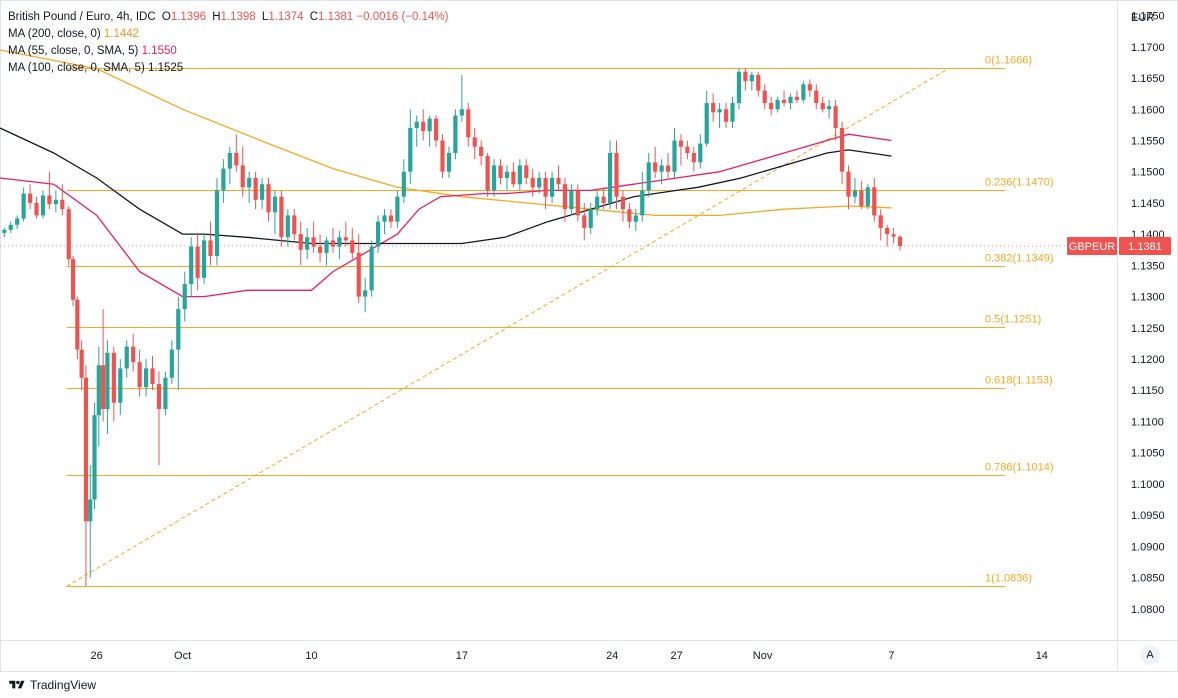 The image size is (1178, 698). I want to click on fib-level-label: 1(1.0836), so click(1008, 579).